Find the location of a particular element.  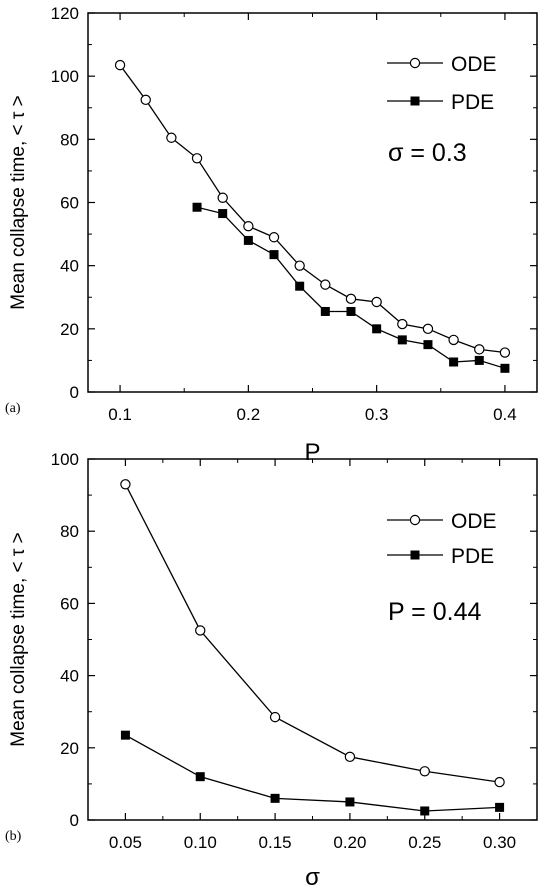

x-tick-label: 0.4 is located at coordinates (505, 414).